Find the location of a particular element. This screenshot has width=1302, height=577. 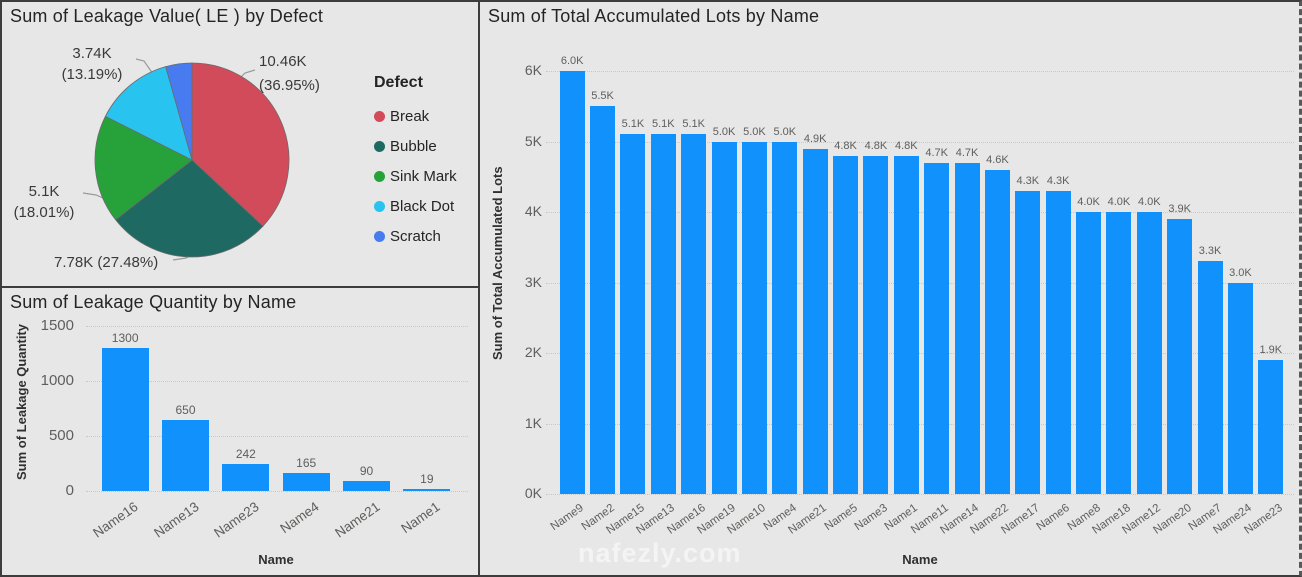

pie-data-label-sink-mark: 5.1K (18.01%) is located at coordinates (44, 202).